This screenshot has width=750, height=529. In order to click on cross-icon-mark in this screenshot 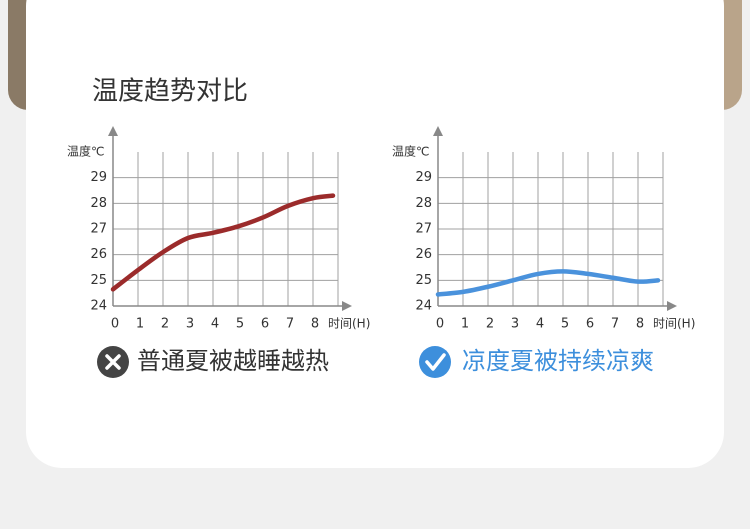, I will do `click(113, 362)`.